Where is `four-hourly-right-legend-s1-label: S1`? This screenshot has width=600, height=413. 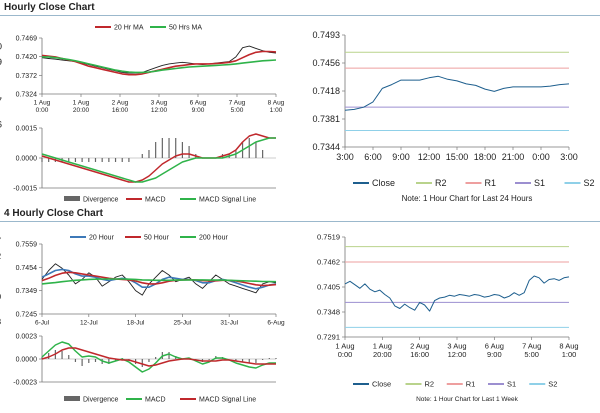
four-hourly-right-legend-s1-label: S1 is located at coordinates (511, 384).